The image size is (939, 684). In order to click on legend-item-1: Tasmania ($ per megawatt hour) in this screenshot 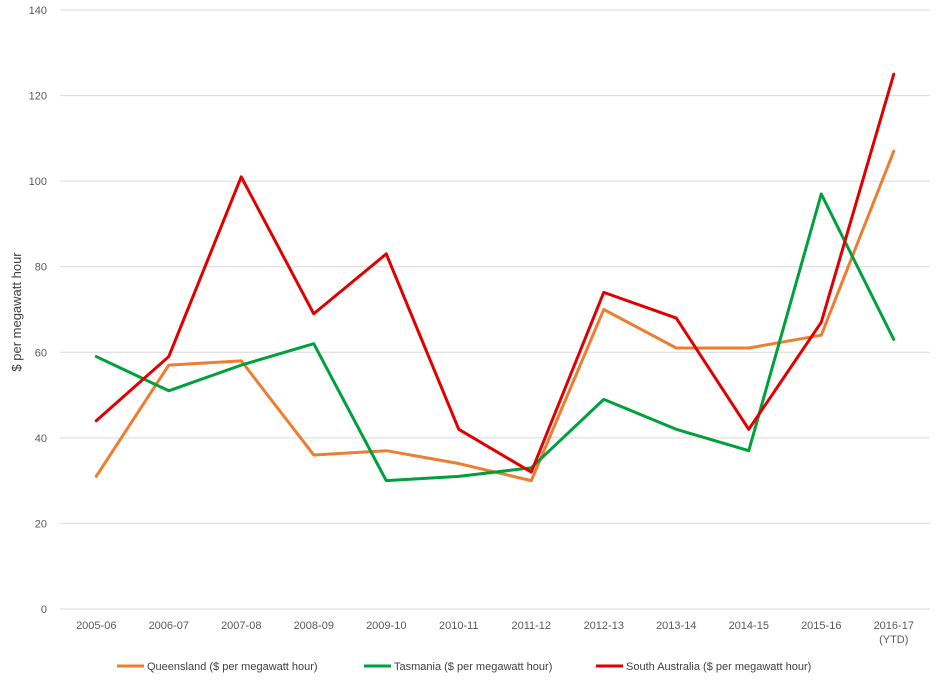, I will do `click(458, 667)`.